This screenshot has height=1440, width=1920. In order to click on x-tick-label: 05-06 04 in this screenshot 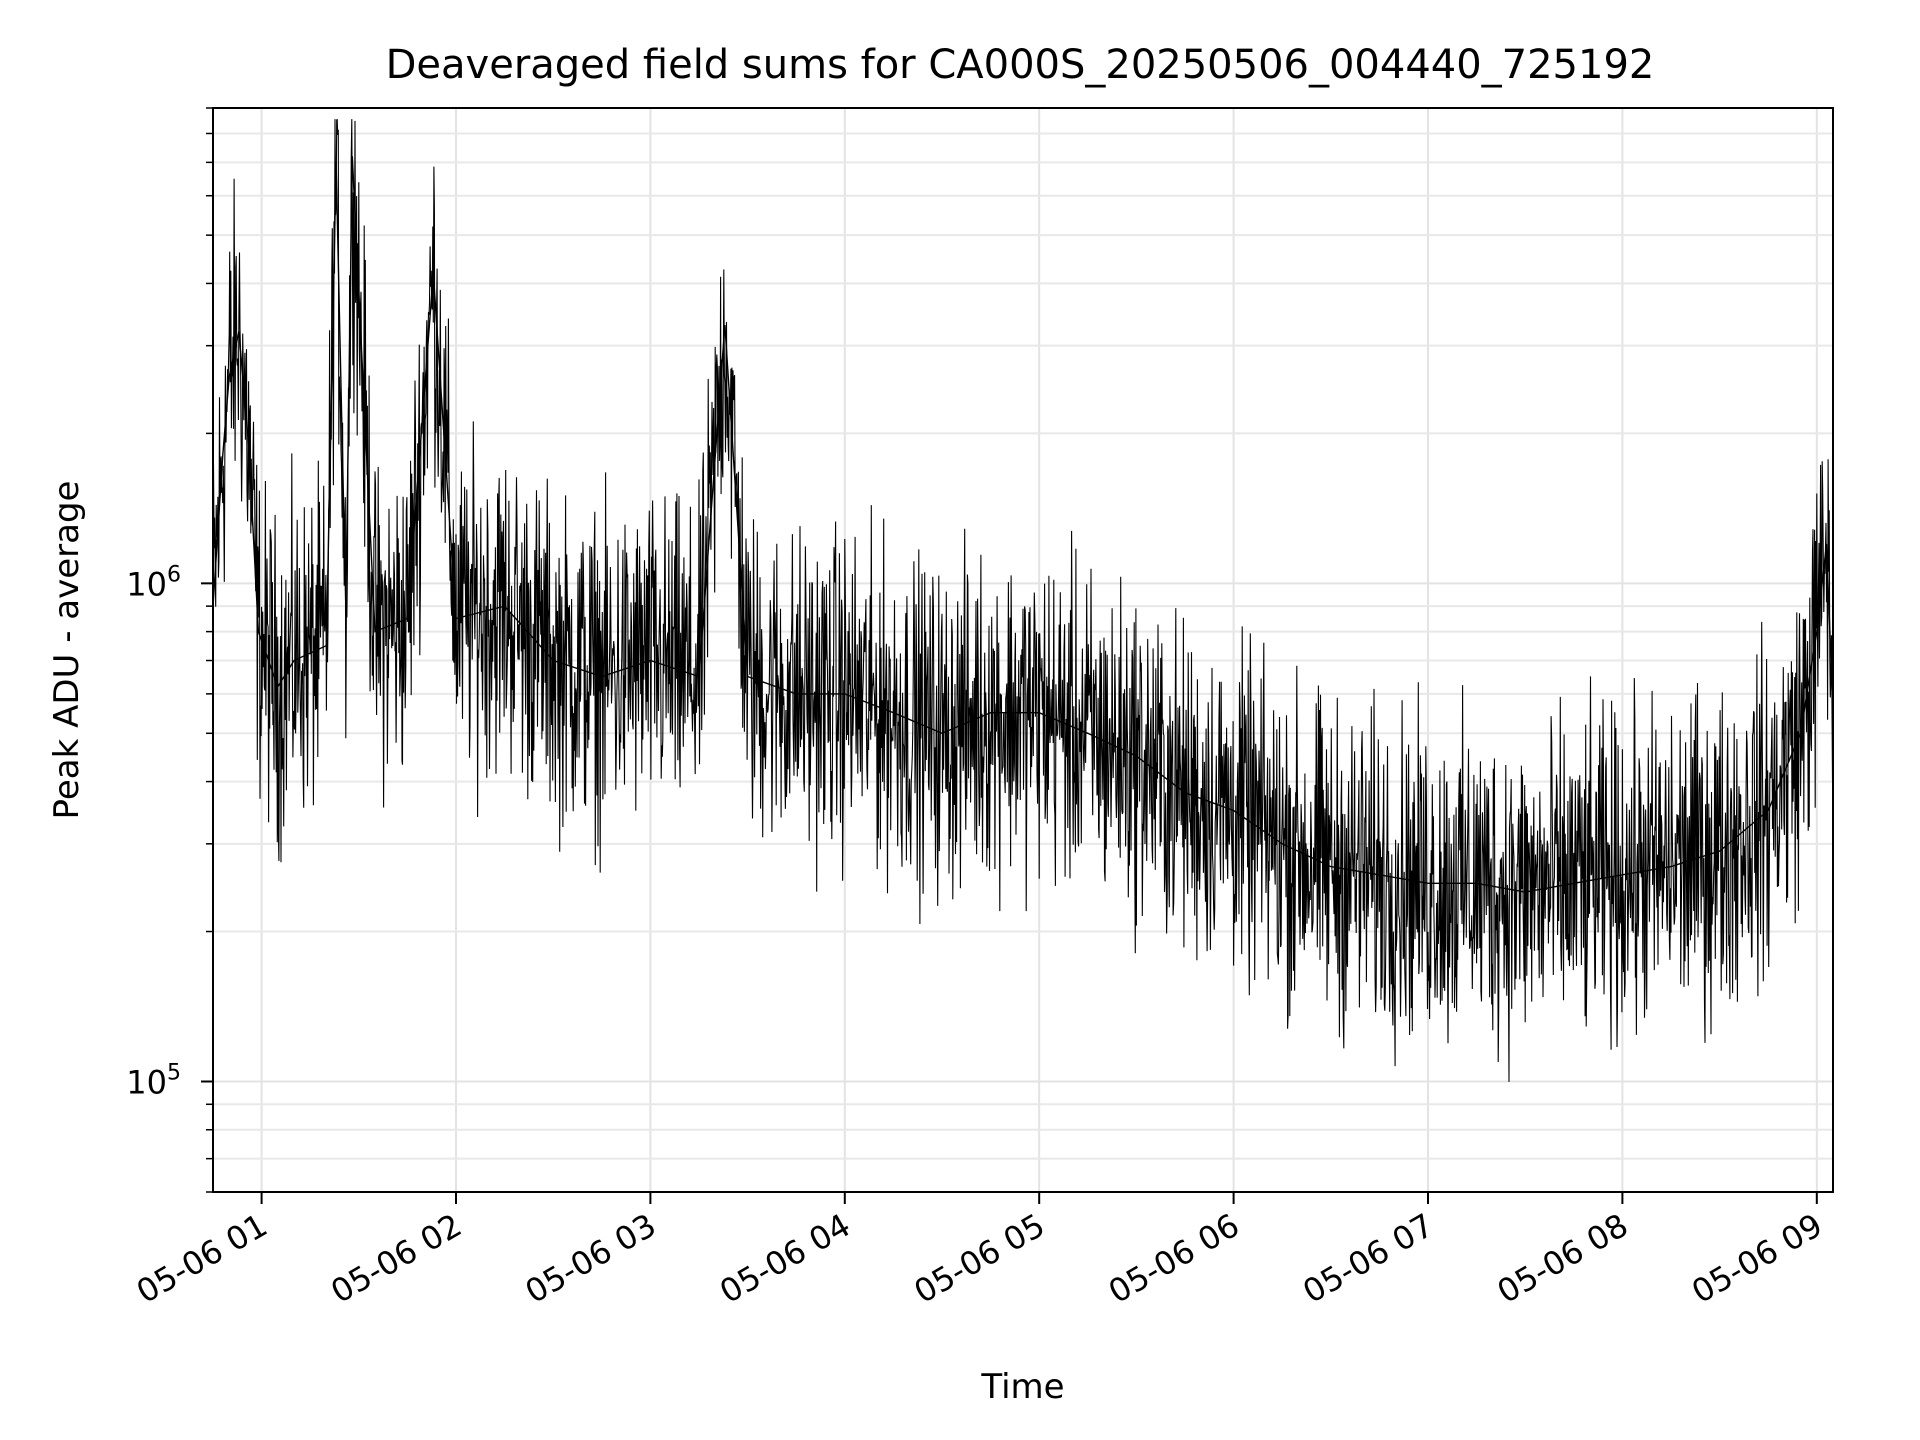, I will do `click(785, 1258)`.